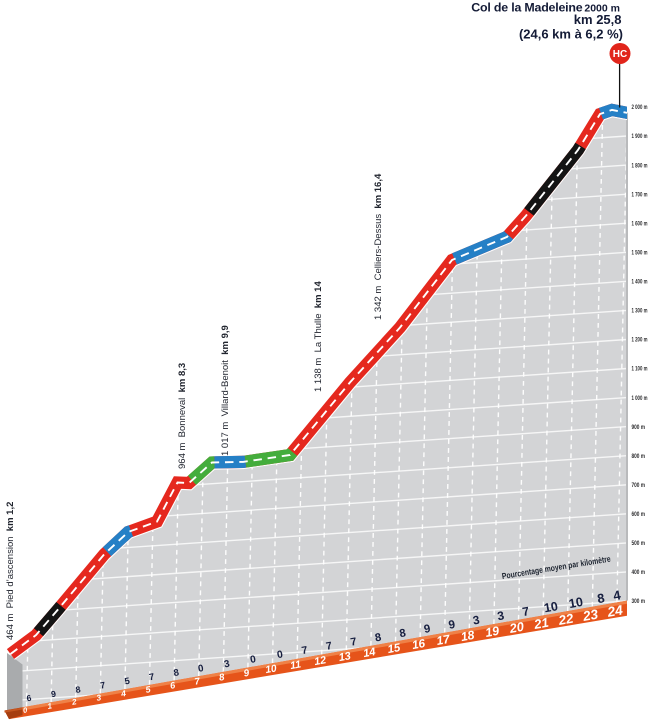 The height and width of the screenshot is (720, 650). I want to click on svg-text: 20, so click(516, 628).